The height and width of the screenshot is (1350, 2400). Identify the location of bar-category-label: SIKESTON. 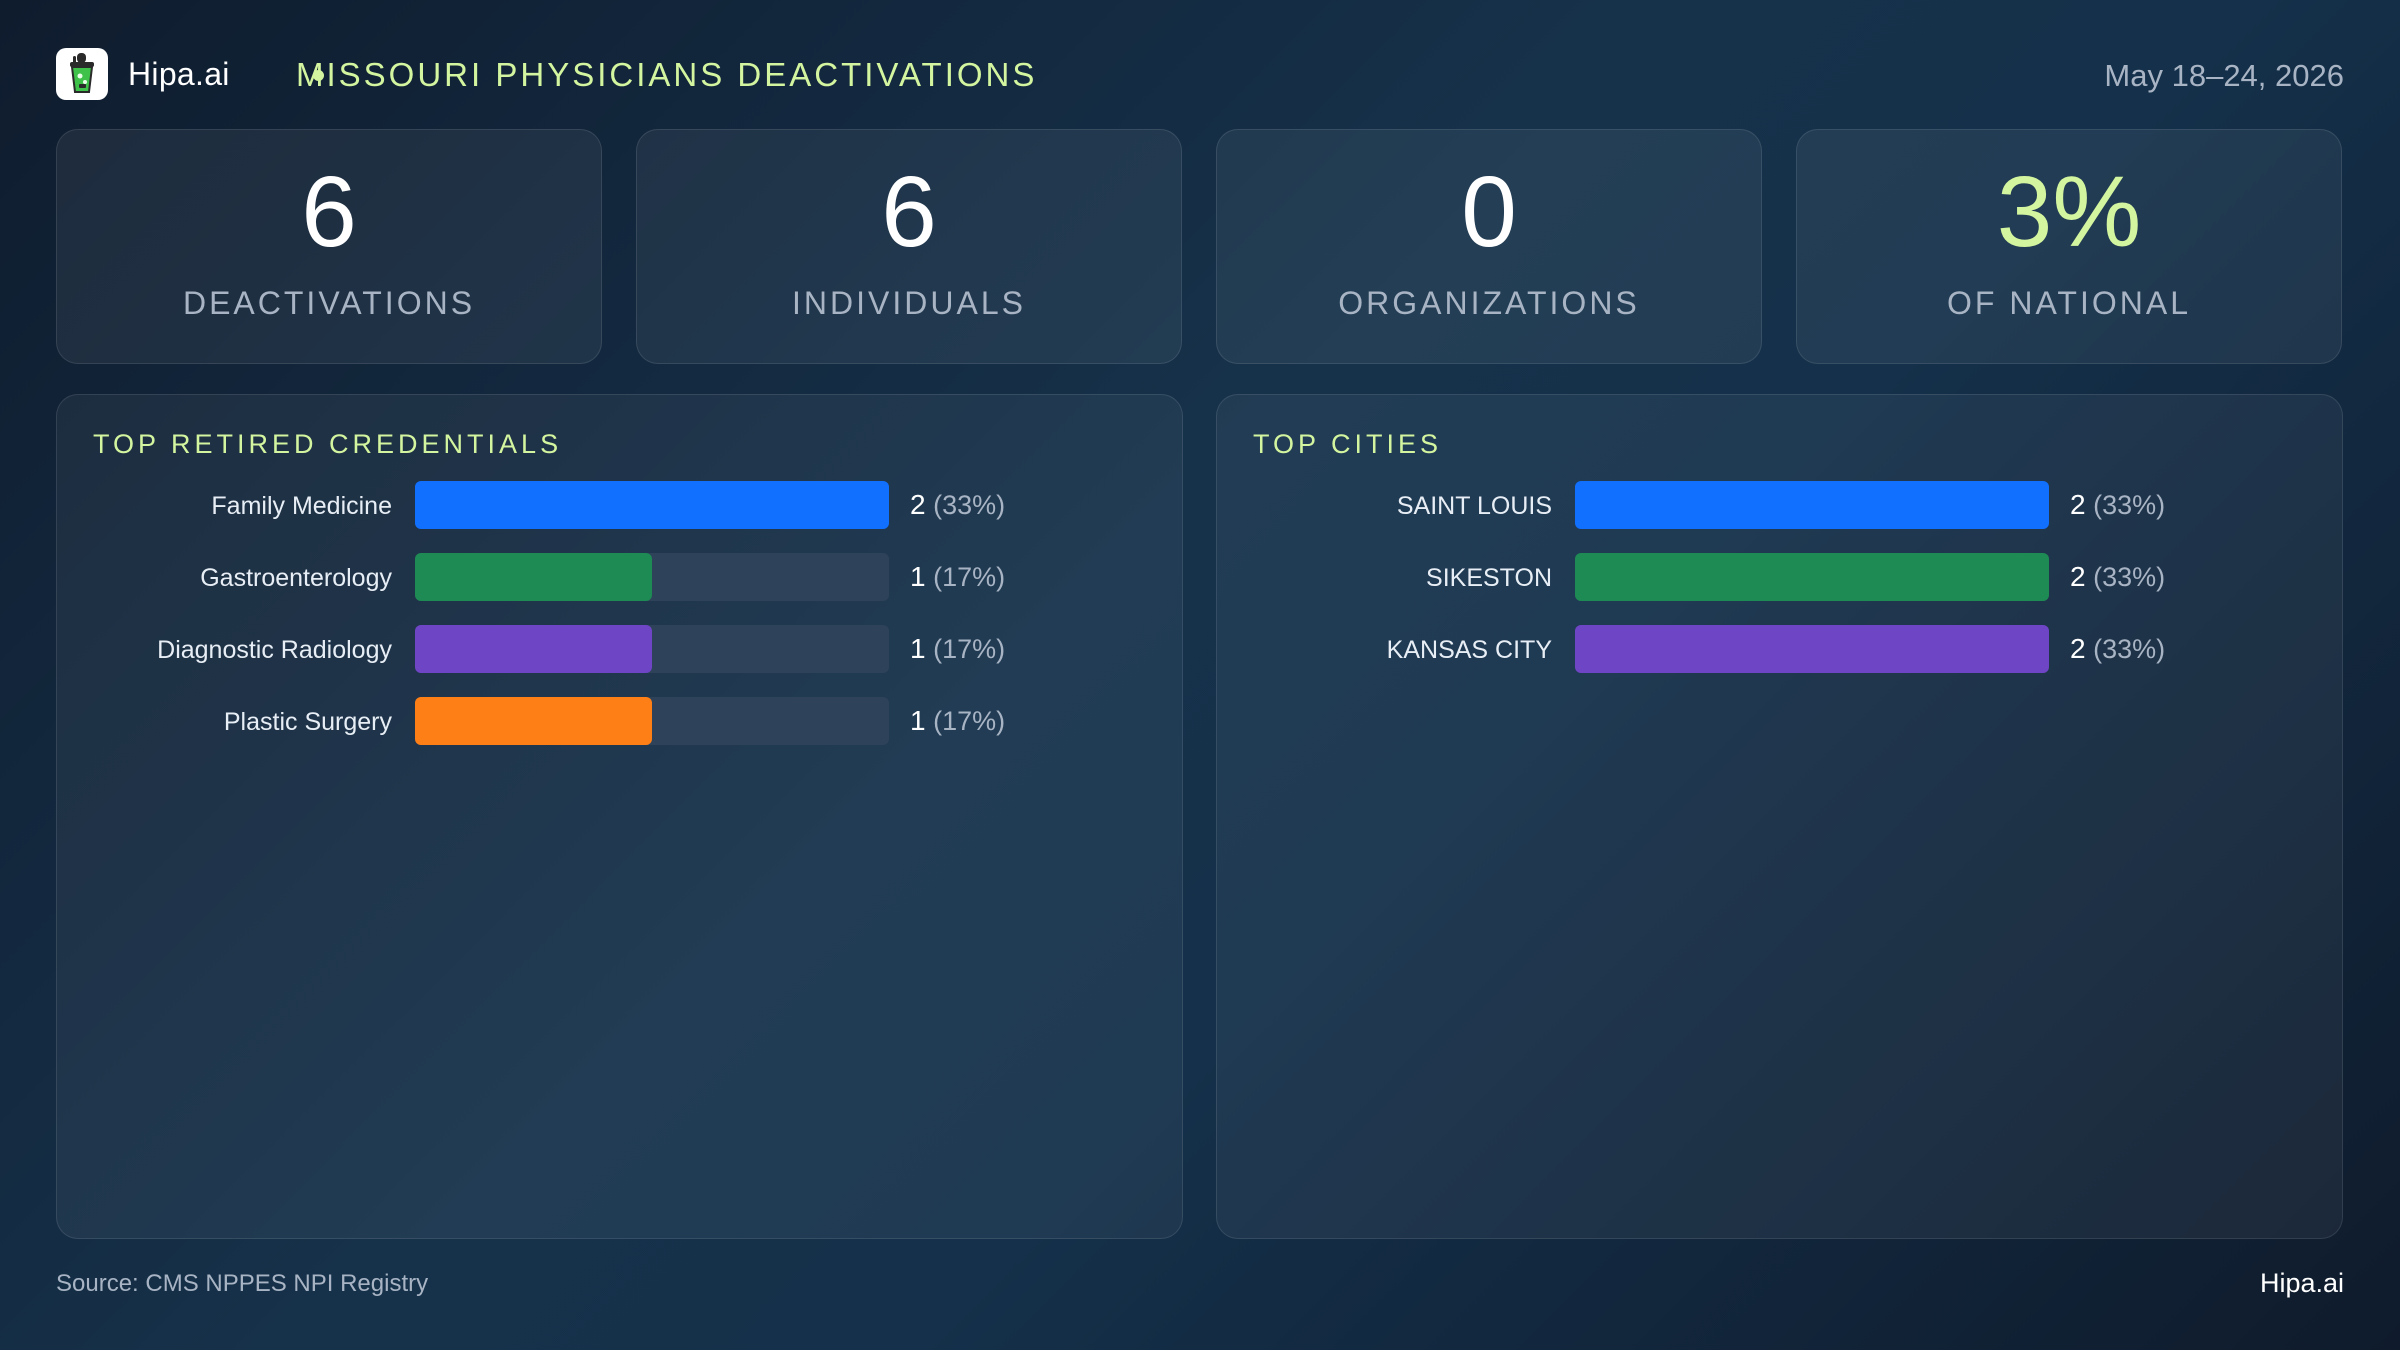
(1489, 578).